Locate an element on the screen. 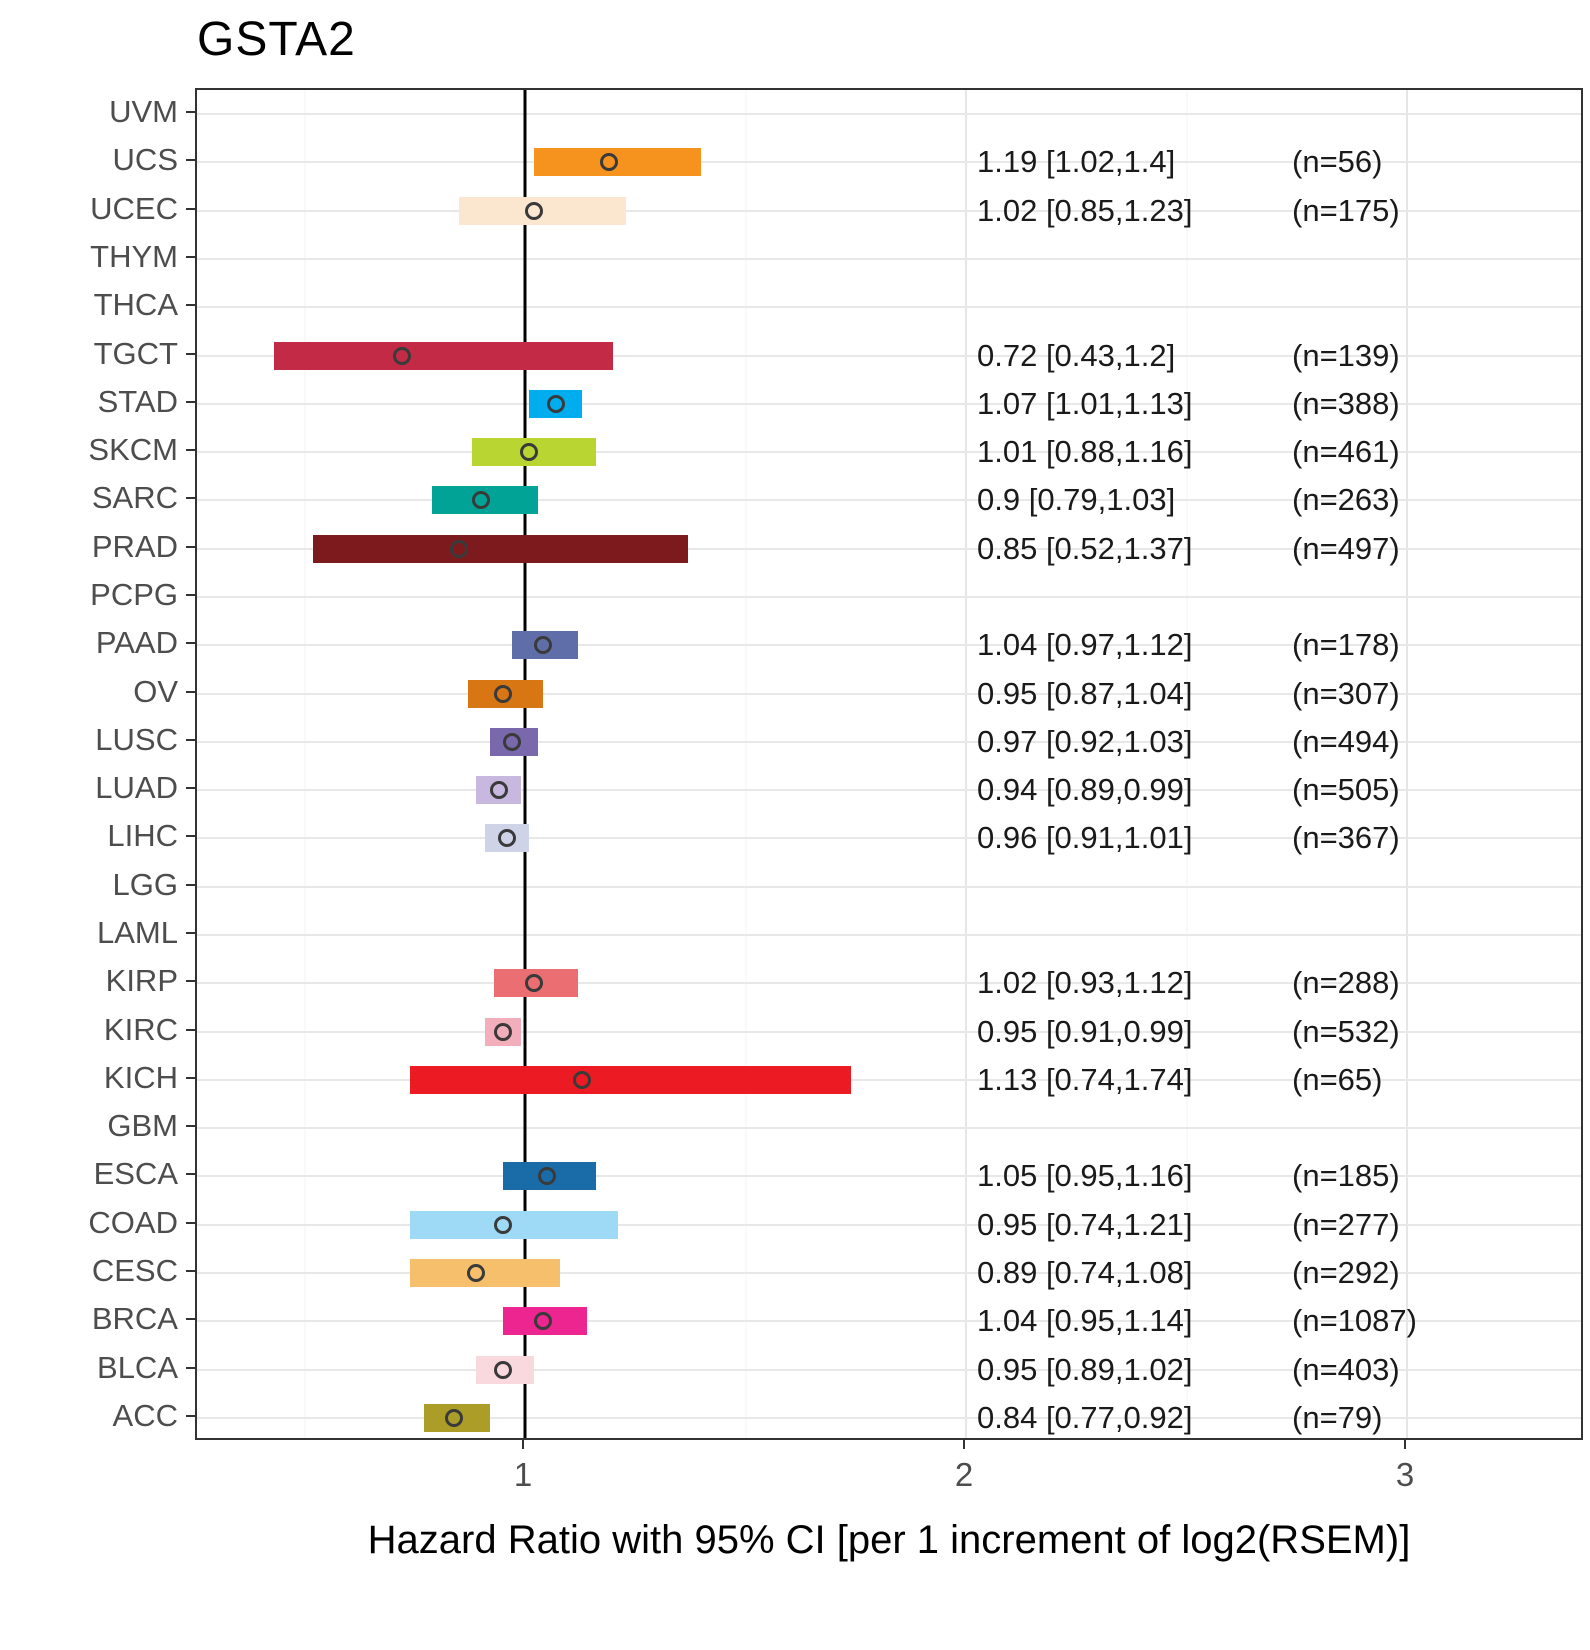 This screenshot has height=1650, width=1590. hr-ci-label: 1.01 [0.88,1.16] is located at coordinates (1085, 452).